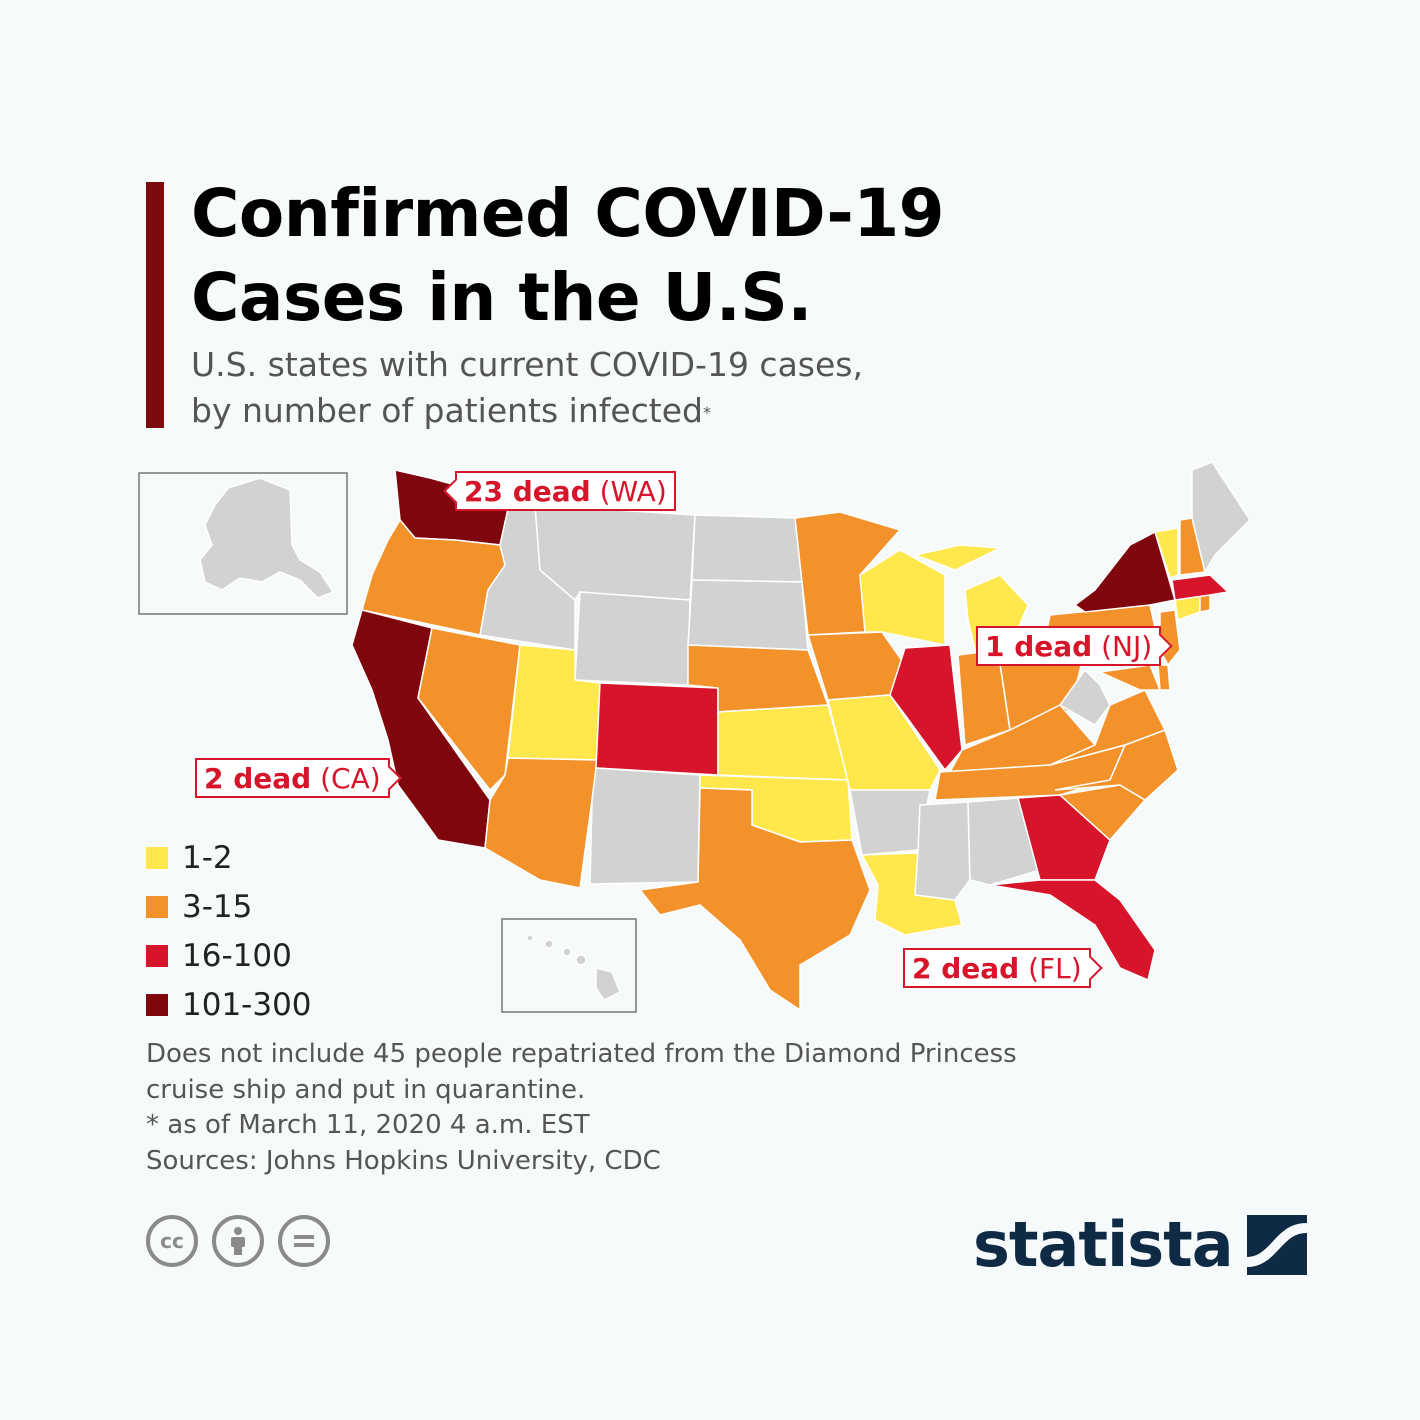  What do you see at coordinates (748, 615) in the screenshot?
I see `state-sd` at bounding box center [748, 615].